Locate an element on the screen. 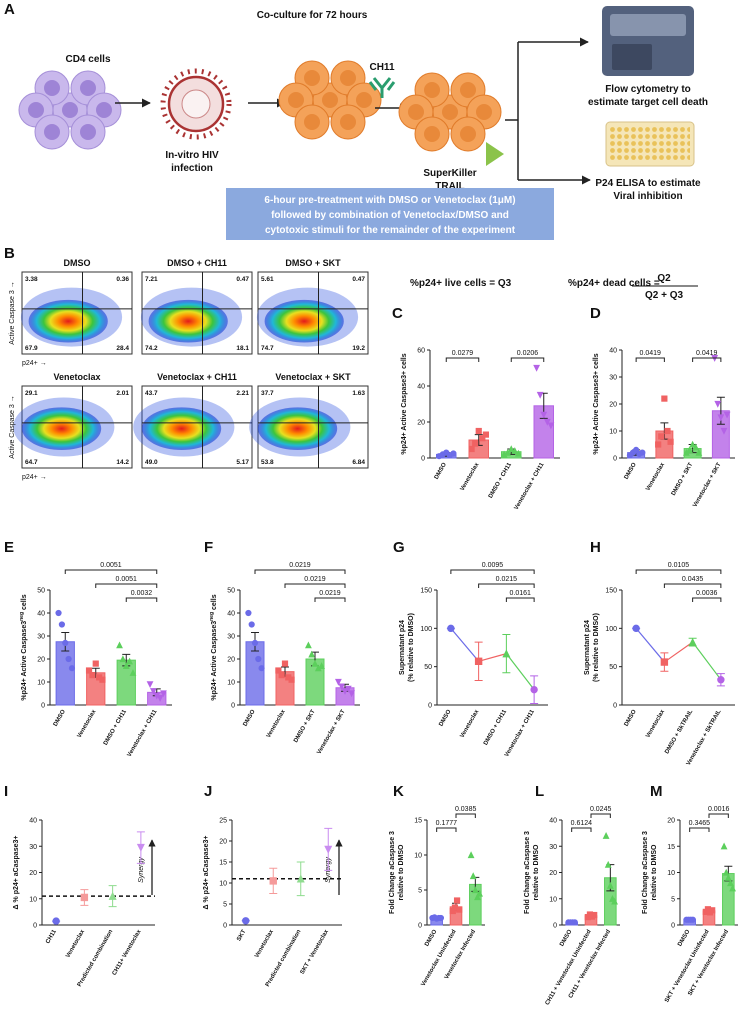 The image size is (743, 1019). panel-label: H is located at coordinates (595, 547).